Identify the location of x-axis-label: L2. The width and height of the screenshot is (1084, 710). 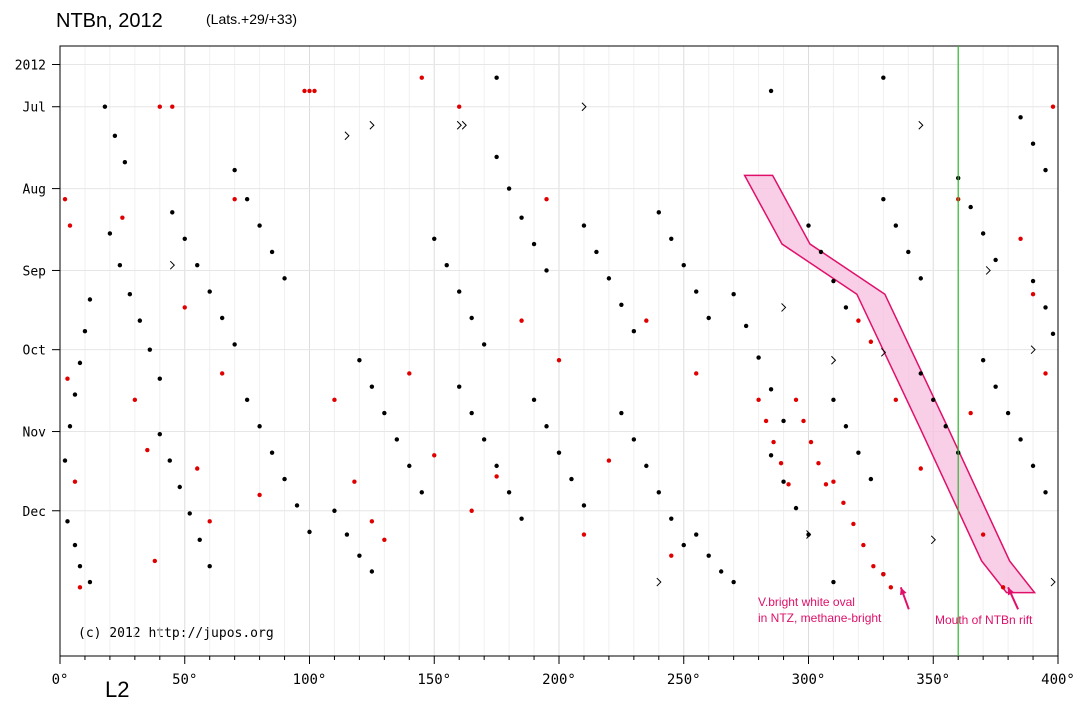
(117, 689).